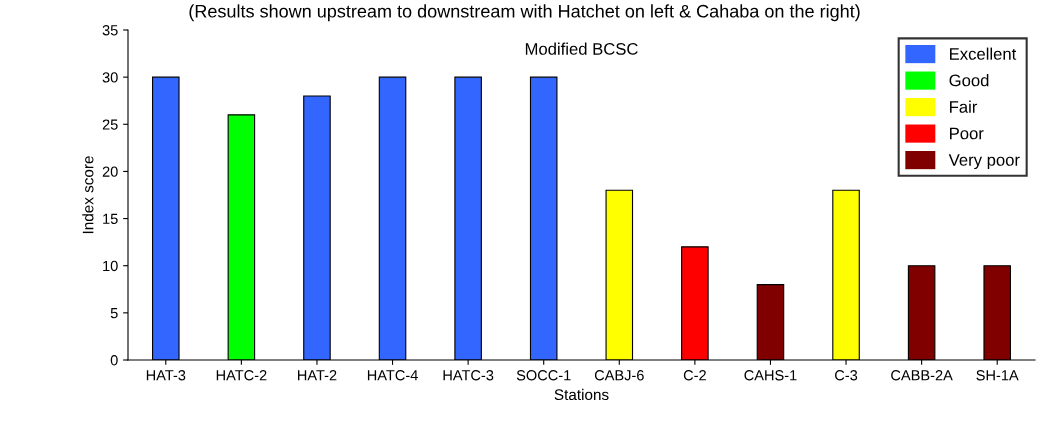 This screenshot has height=434, width=1049. I want to click on x-tick-label: HAT-2, so click(317, 375).